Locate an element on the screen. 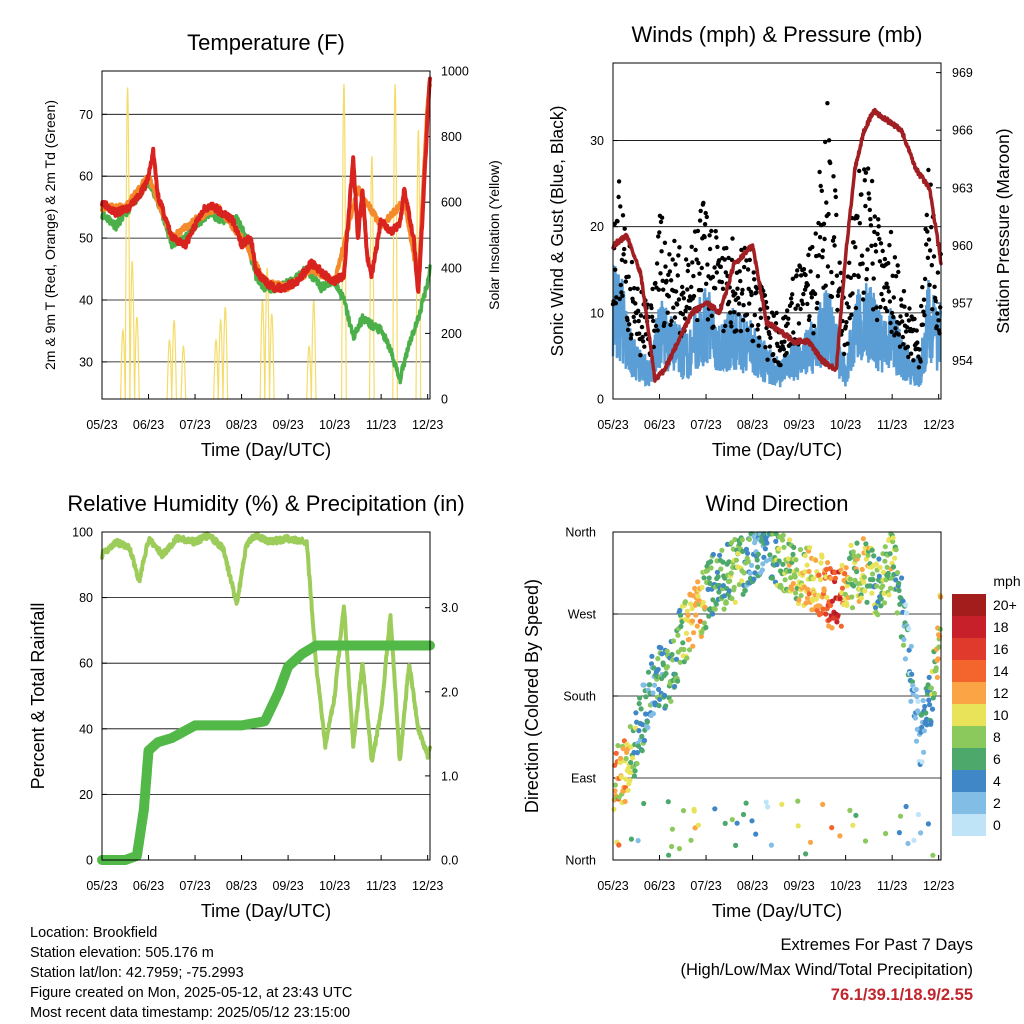 The width and height of the screenshot is (1024, 1024). winds-ytick-label: 30 is located at coordinates (597, 141).